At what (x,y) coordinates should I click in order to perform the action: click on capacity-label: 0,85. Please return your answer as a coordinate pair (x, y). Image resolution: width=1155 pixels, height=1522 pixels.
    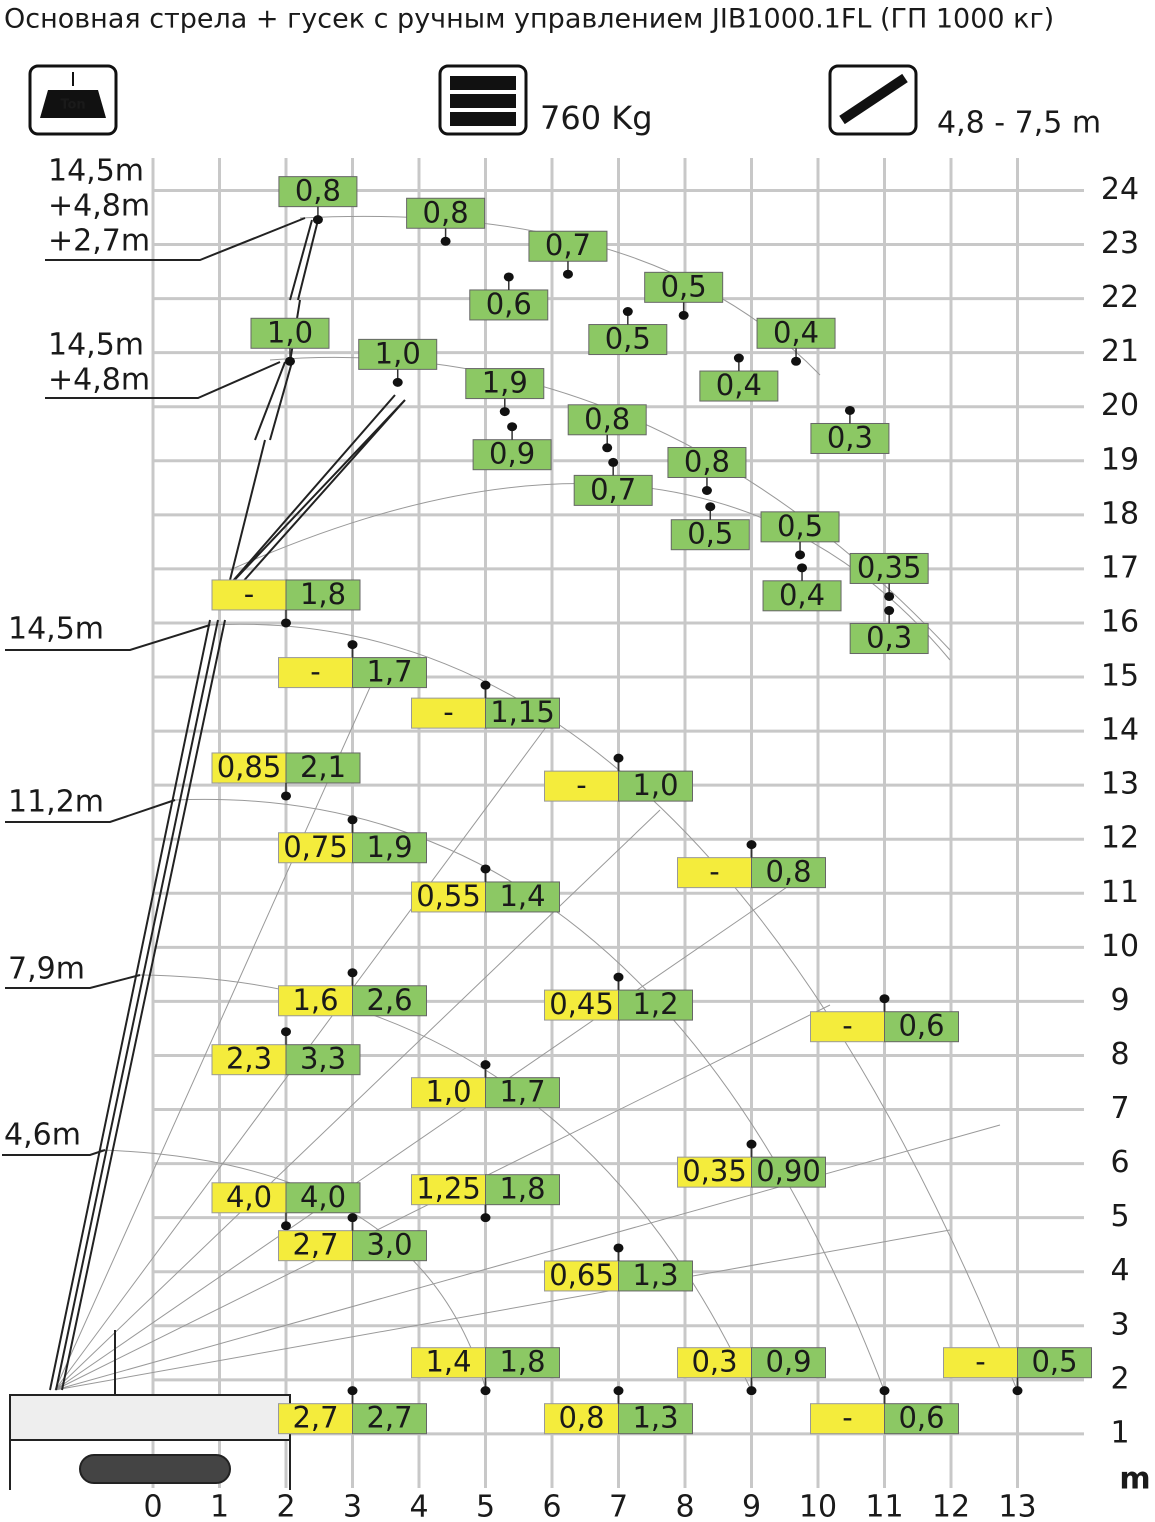
    Looking at the image, I should click on (249, 767).